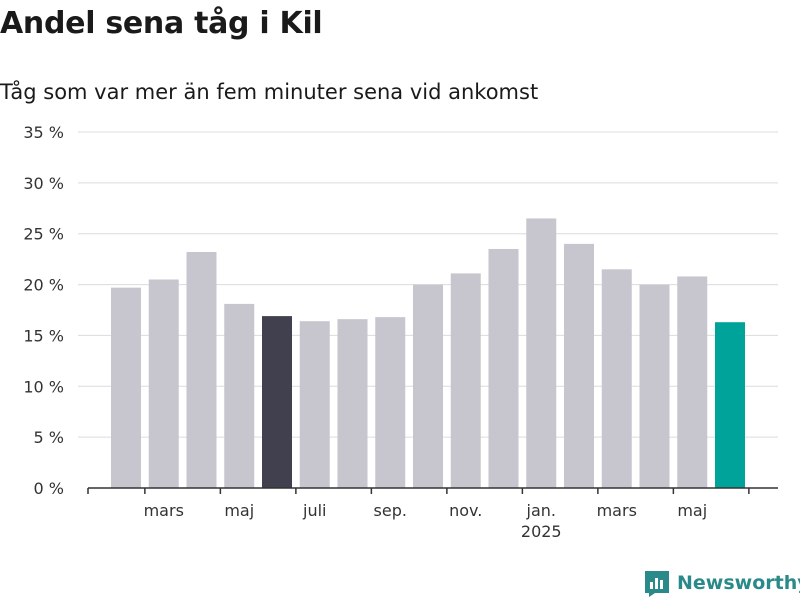  What do you see at coordinates (49, 488) in the screenshot?
I see `y-tick-label: 0 %` at bounding box center [49, 488].